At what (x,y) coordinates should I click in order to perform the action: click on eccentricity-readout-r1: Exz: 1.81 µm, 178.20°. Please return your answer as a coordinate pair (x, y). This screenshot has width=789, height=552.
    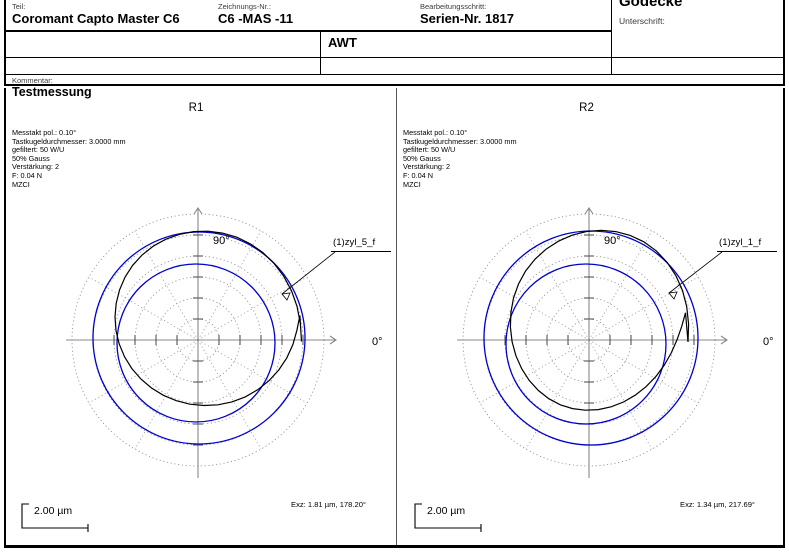
    Looking at the image, I should click on (328, 504).